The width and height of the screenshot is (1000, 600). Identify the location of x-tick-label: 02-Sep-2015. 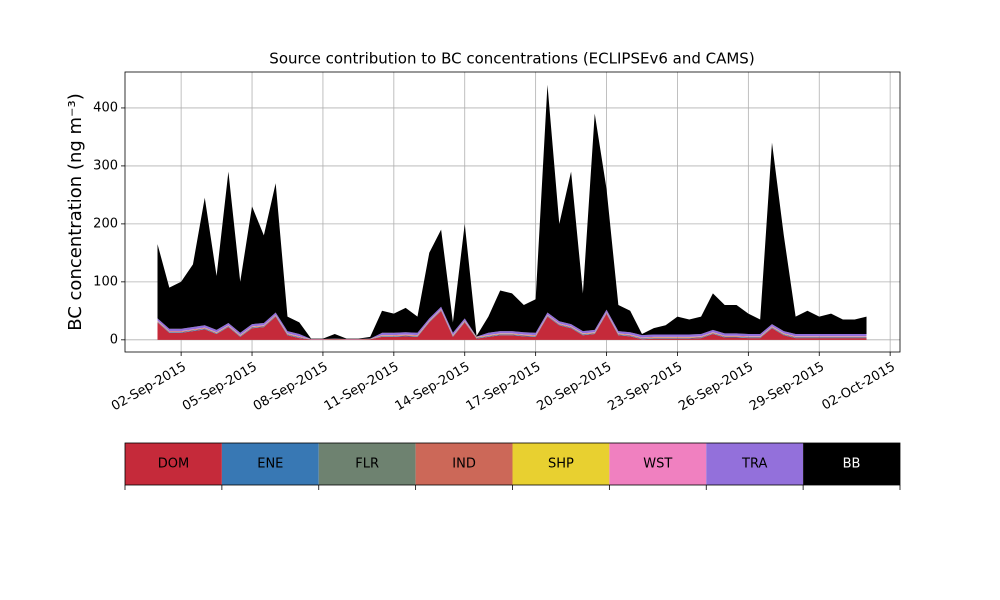
(149, 387).